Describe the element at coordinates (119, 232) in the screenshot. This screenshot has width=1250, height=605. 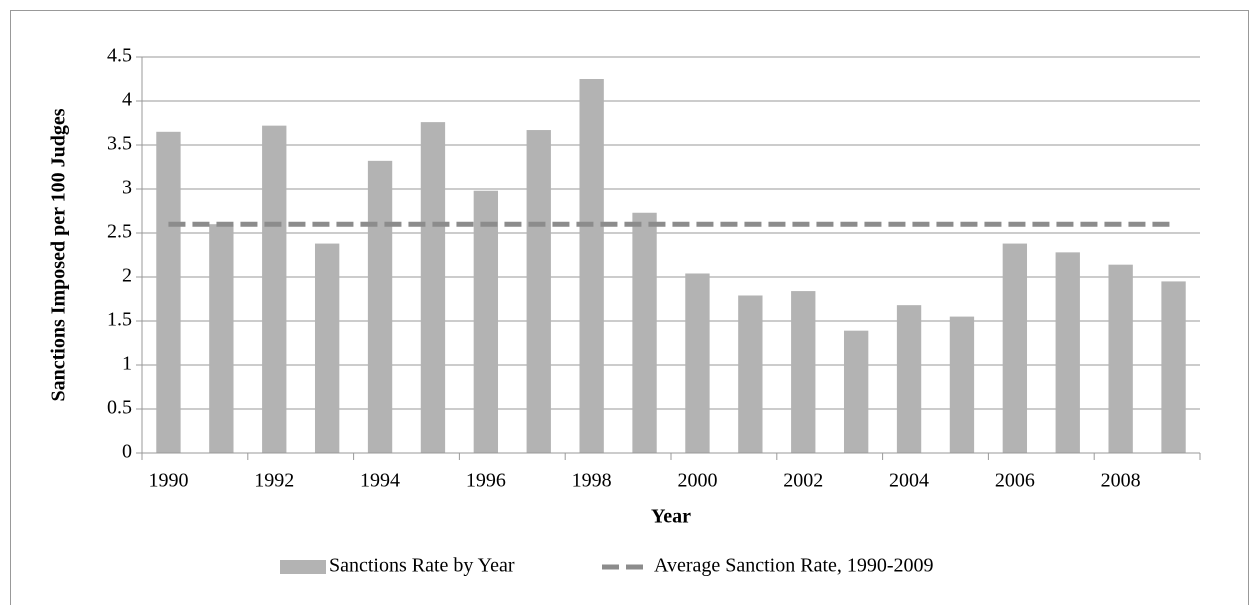
I see `y-tick-label: 2.5` at that location.